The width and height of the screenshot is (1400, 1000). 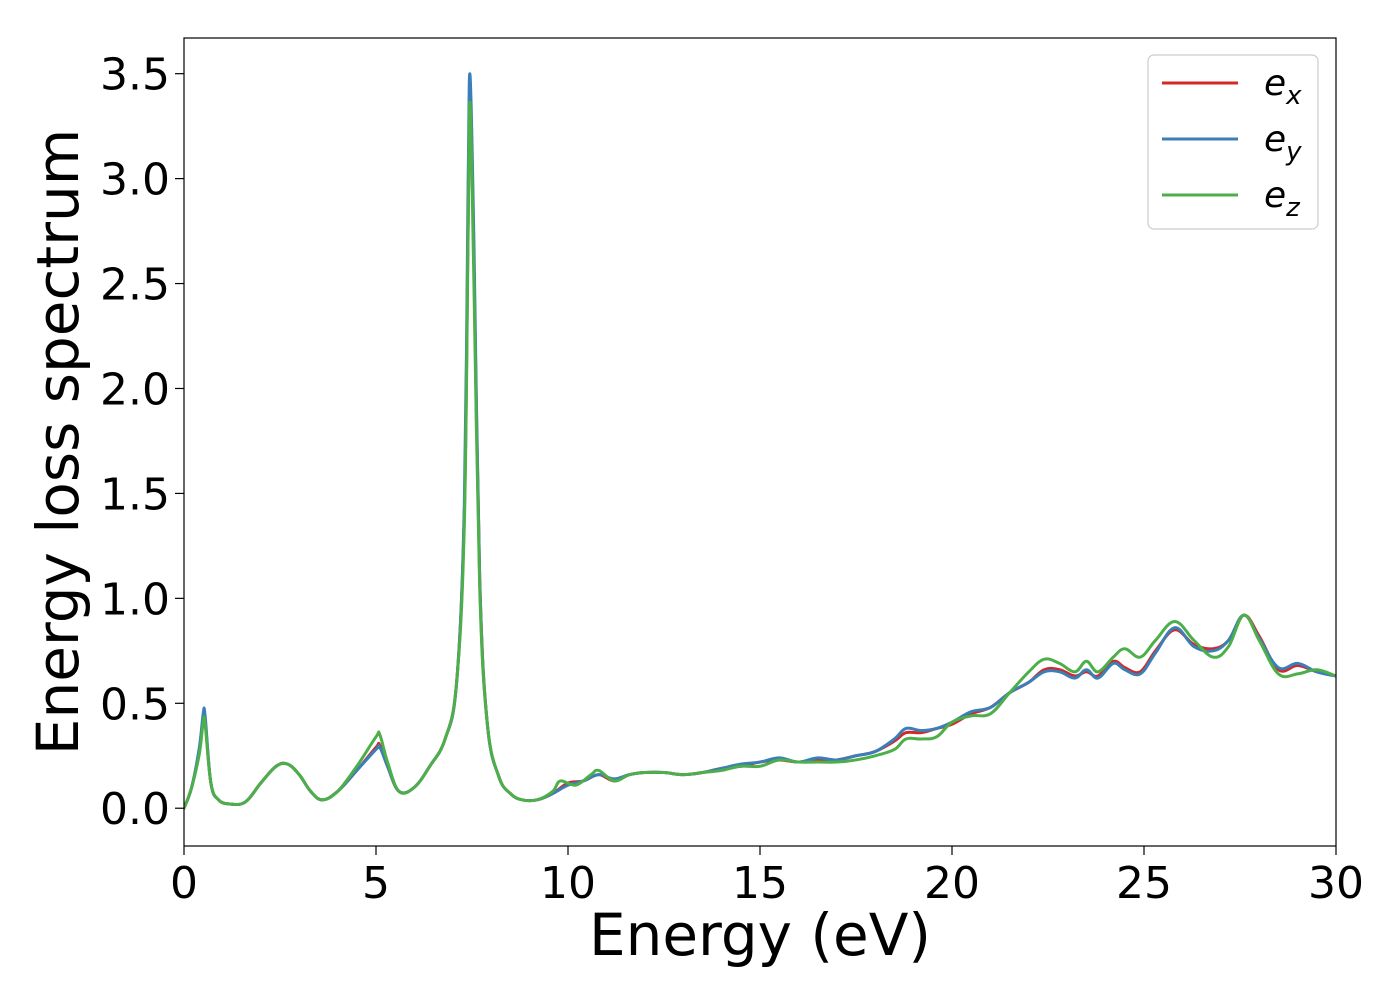 What do you see at coordinates (58, 442) in the screenshot?
I see `y-axis-label: Energy loss spectrum` at bounding box center [58, 442].